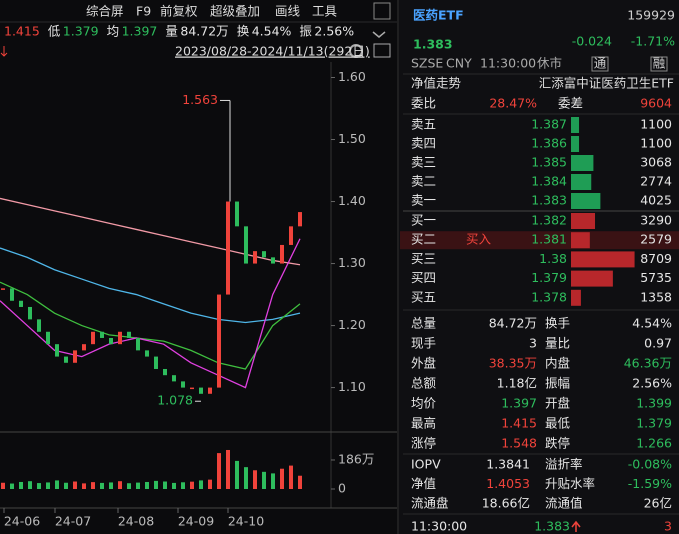  What do you see at coordinates (436, 83) in the screenshot?
I see `nav-title: 净值走势` at bounding box center [436, 83].